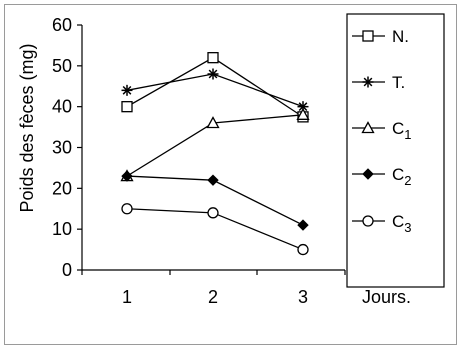 The image size is (463, 350). I want to click on x-ticks: 1 2 3, so click(213, 288).